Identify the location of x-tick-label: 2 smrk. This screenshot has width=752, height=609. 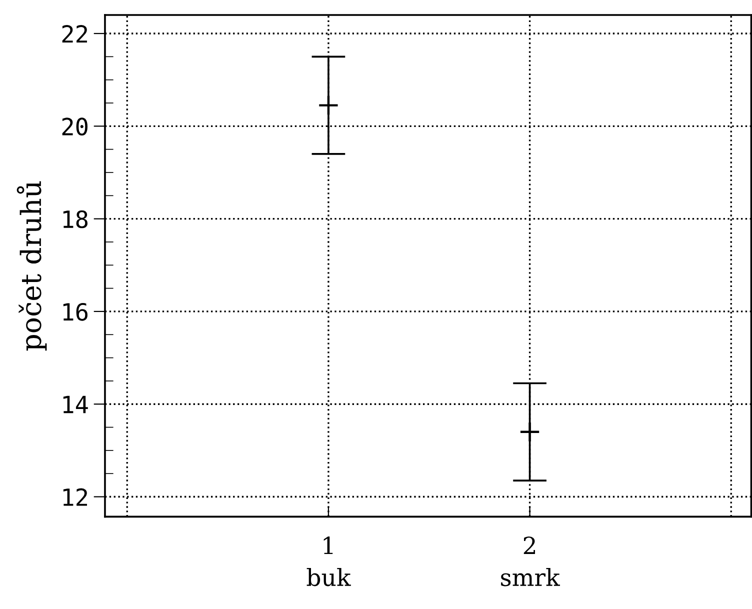
(530, 561).